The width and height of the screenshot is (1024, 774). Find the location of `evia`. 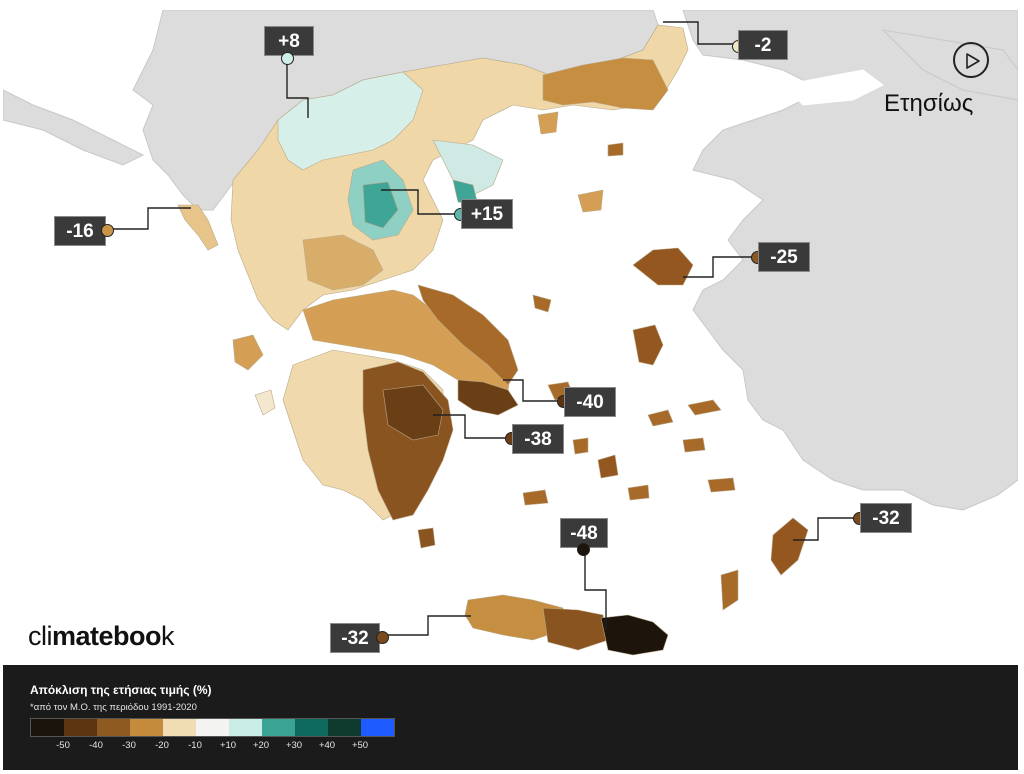

evia is located at coordinates (468, 335).